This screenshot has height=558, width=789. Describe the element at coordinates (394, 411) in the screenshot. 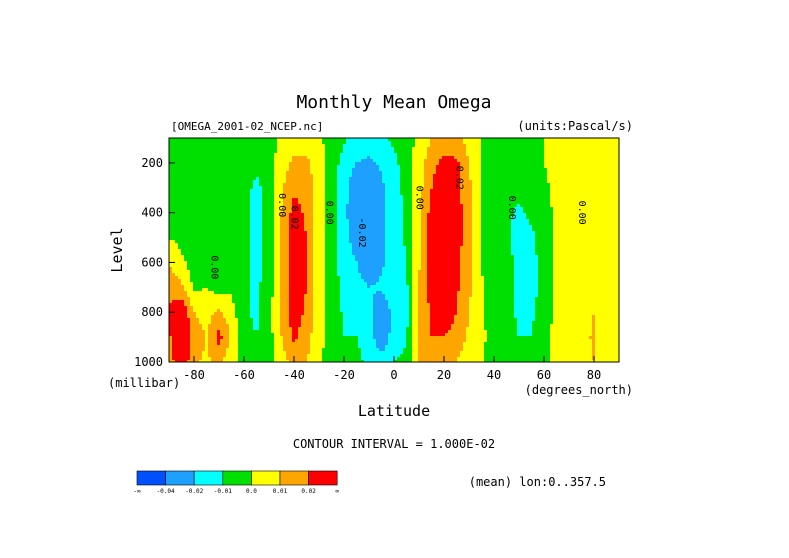

I see `x-axis-label: Latitude` at that location.